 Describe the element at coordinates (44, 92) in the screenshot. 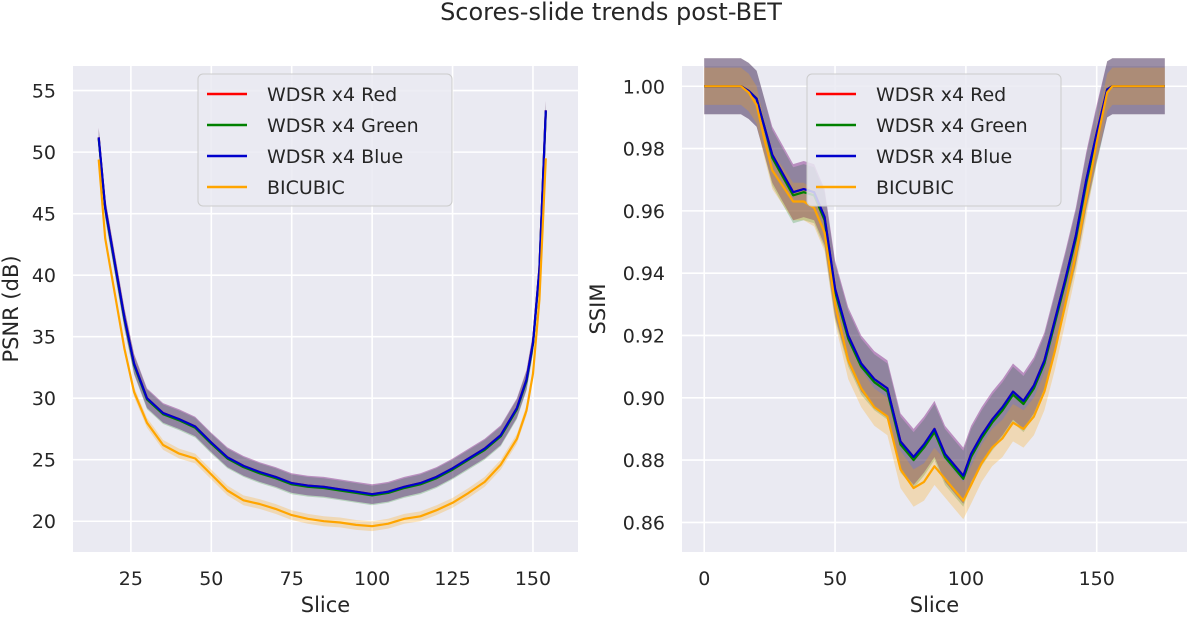

I see `psnr-y-tick-label: 55` at that location.